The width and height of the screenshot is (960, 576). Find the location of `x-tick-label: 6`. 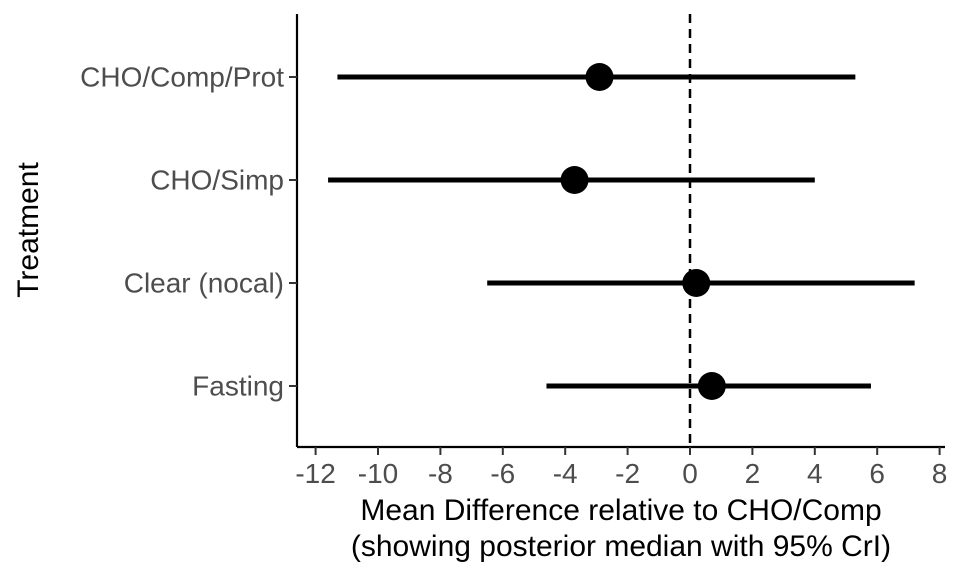

x-tick-label: 6 is located at coordinates (877, 473).